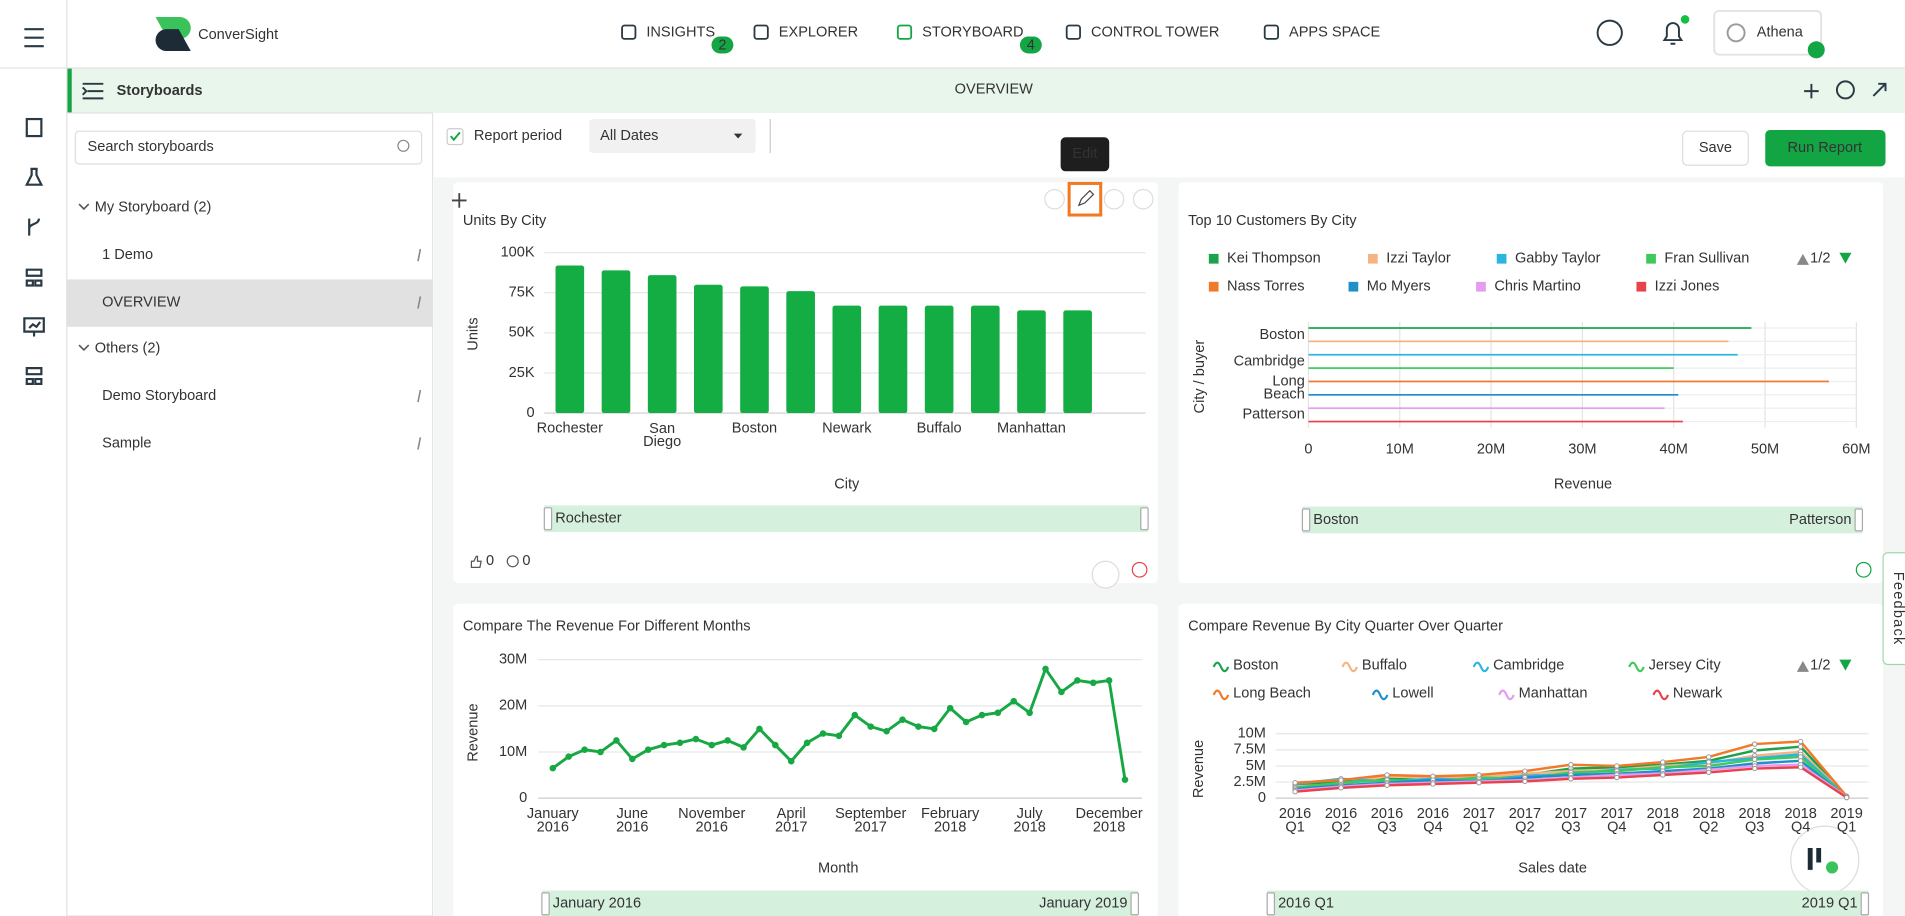  I want to click on x-tick-label: 2017 Q3, so click(1571, 820).